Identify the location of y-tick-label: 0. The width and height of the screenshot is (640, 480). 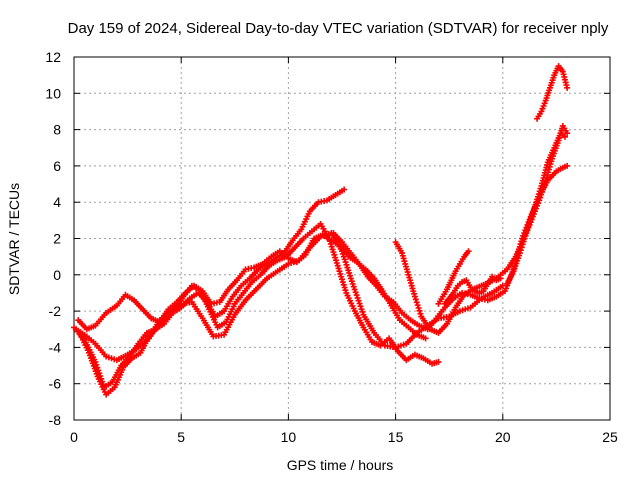
(57, 275).